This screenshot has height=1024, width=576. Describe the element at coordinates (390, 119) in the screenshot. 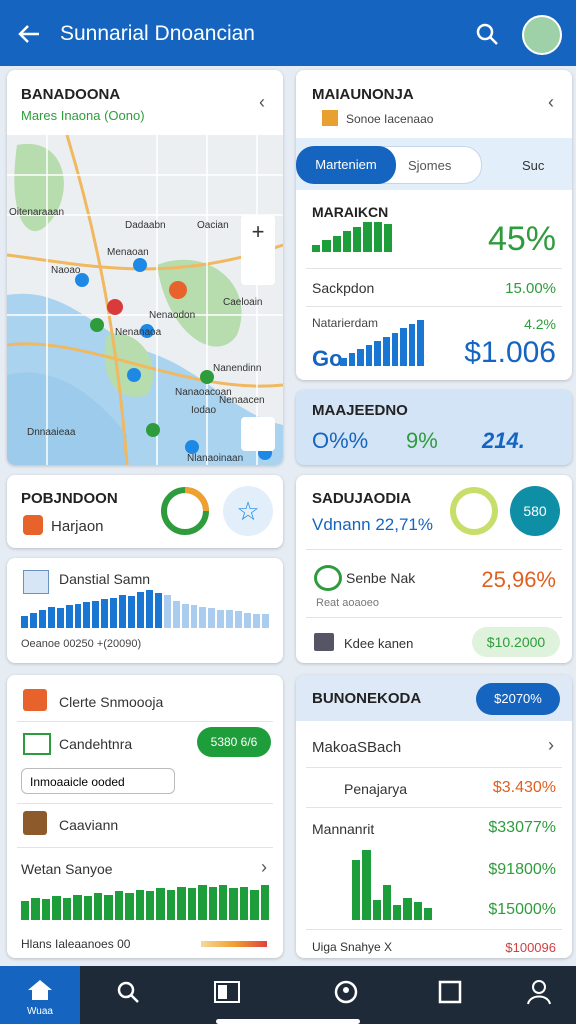

I see `card-subtitle: Sonoe Iacenaao` at that location.